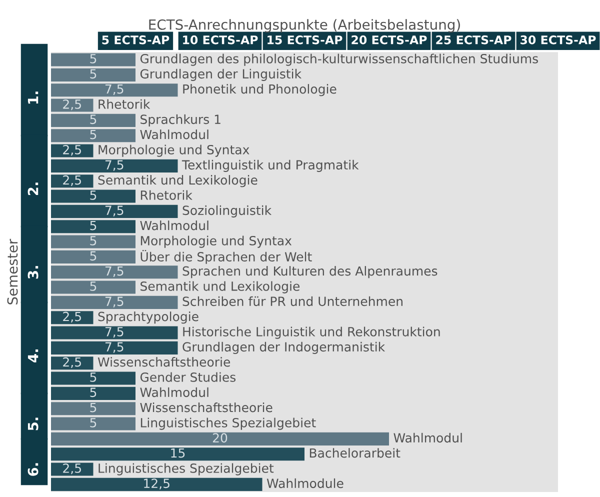 The height and width of the screenshot is (497, 600). Describe the element at coordinates (311, 332) in the screenshot. I see `y-tick-label: Historische Linguistik und Rekonstruktion` at that location.